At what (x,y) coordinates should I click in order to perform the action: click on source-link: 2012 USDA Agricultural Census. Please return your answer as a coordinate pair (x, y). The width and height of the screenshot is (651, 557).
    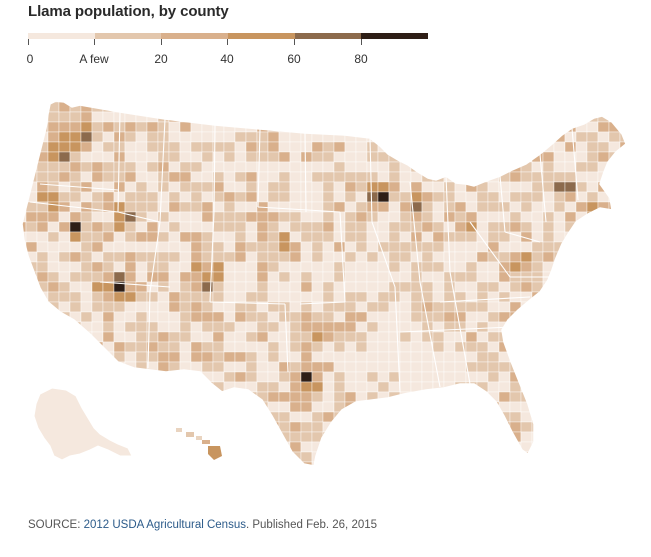
    Looking at the image, I should click on (164, 525).